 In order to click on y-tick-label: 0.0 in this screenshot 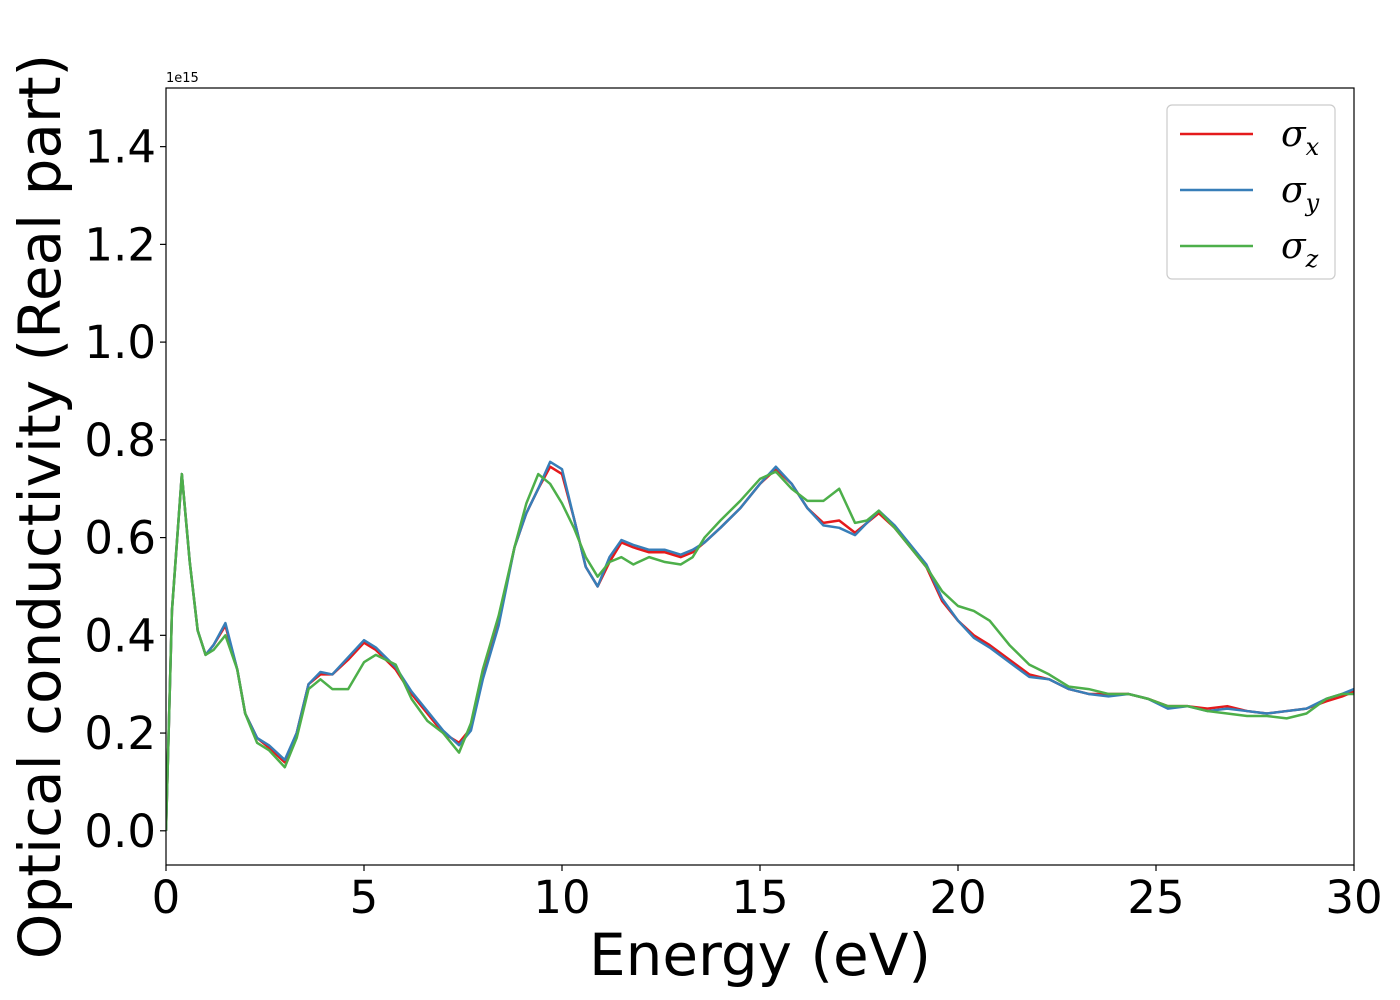, I will do `click(120, 831)`.